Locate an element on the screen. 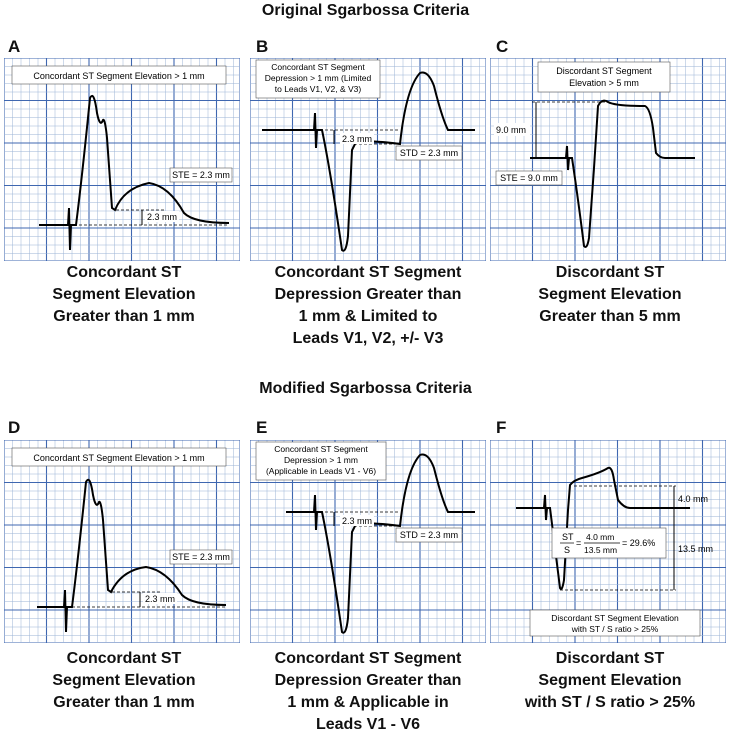  ratio-st: ST is located at coordinates (568, 537).